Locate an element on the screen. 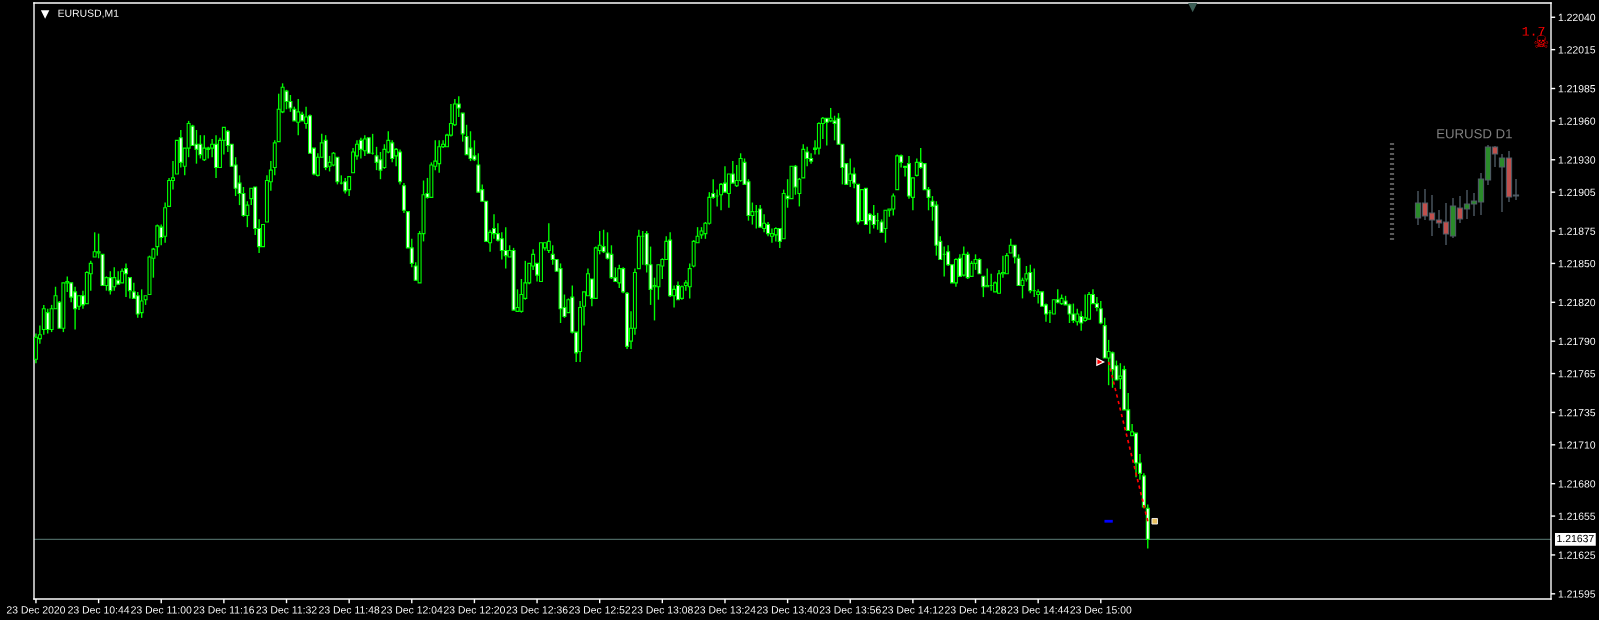  x-tick-label: 23 Dec 11:16 is located at coordinates (224, 610).